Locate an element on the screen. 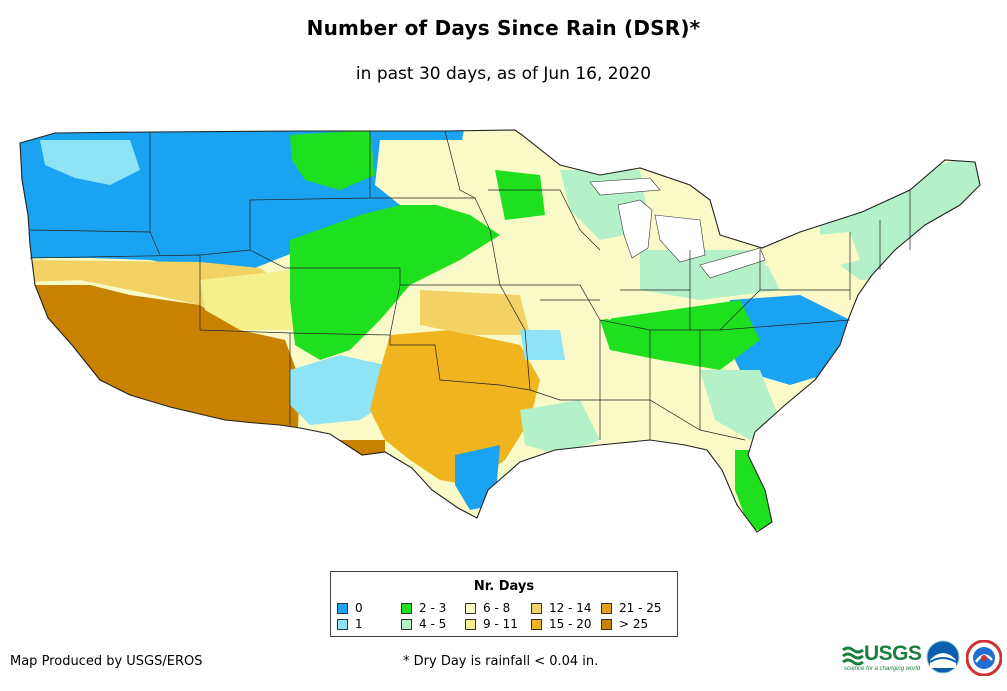 The image size is (1007, 691). legend-label: 12 - 14 is located at coordinates (570, 608).